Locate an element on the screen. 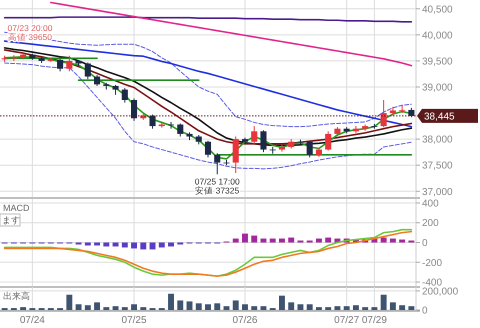 This screenshot has height=328, width=480. y-tick-label: 40,500 is located at coordinates (438, 10).